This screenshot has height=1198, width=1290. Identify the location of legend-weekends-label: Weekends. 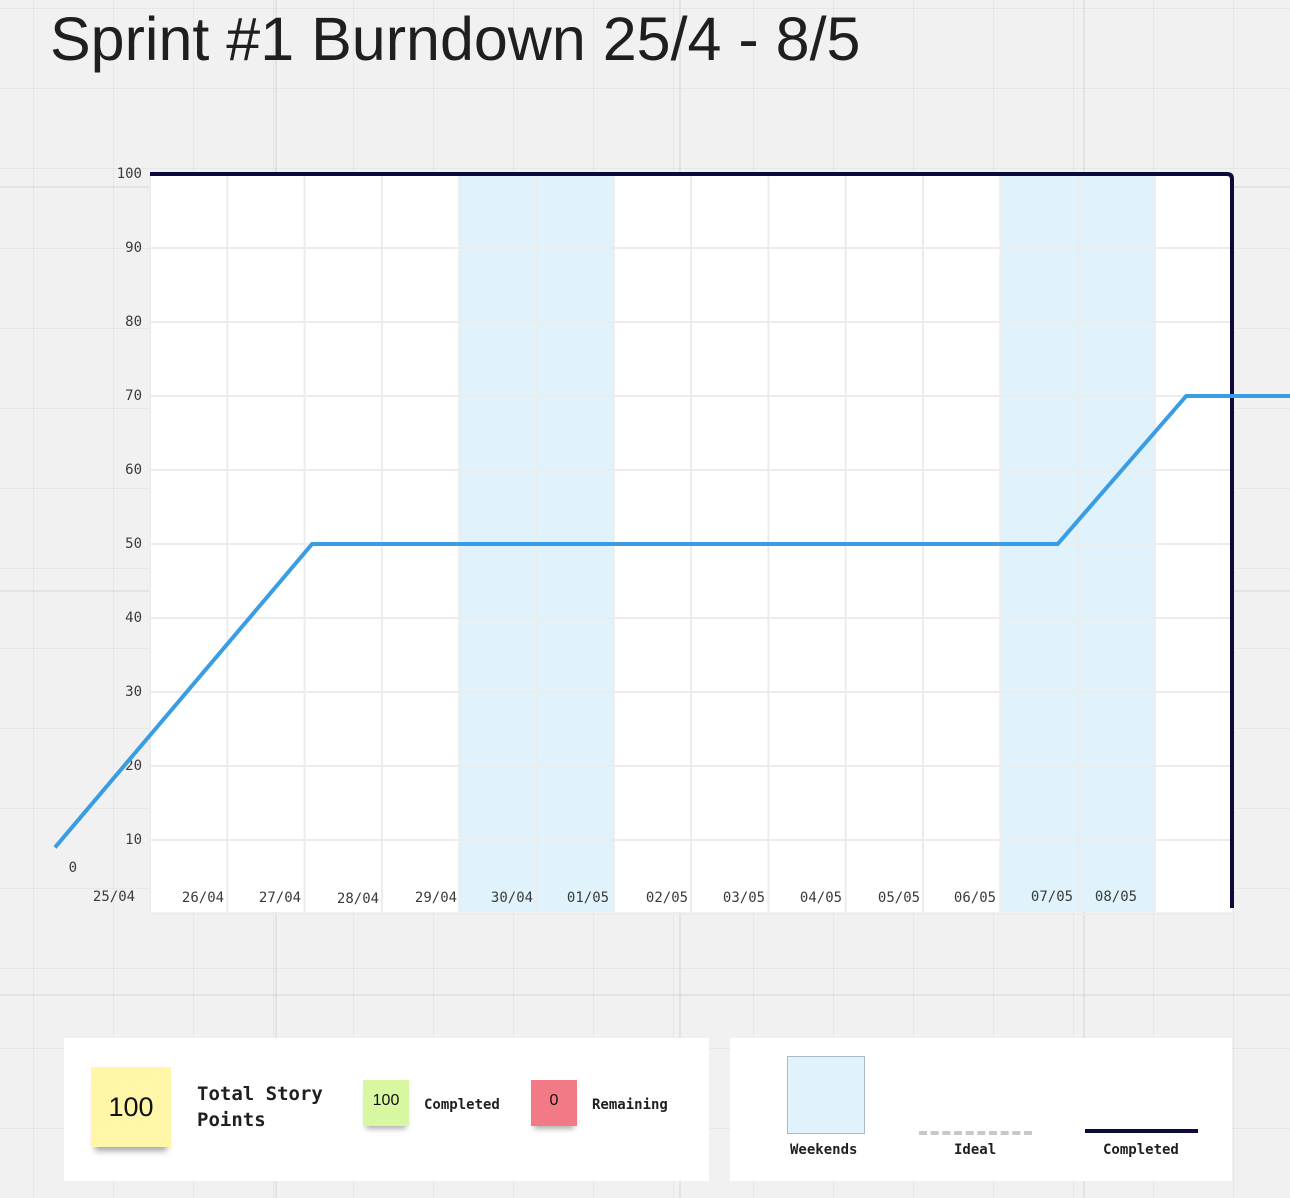
(824, 1150).